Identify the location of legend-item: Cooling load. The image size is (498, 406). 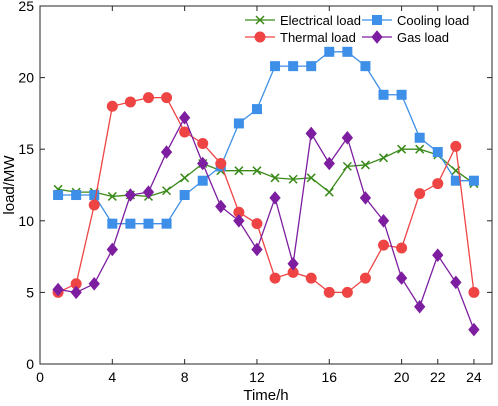
(415, 20).